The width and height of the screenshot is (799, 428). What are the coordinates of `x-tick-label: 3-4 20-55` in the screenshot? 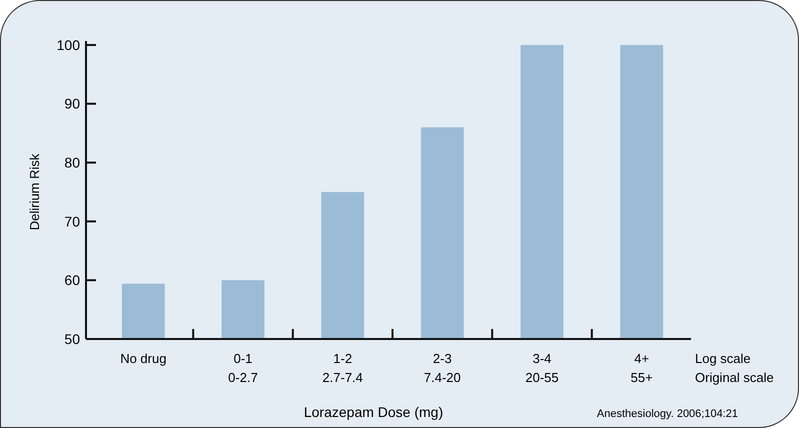 It's located at (542, 368).